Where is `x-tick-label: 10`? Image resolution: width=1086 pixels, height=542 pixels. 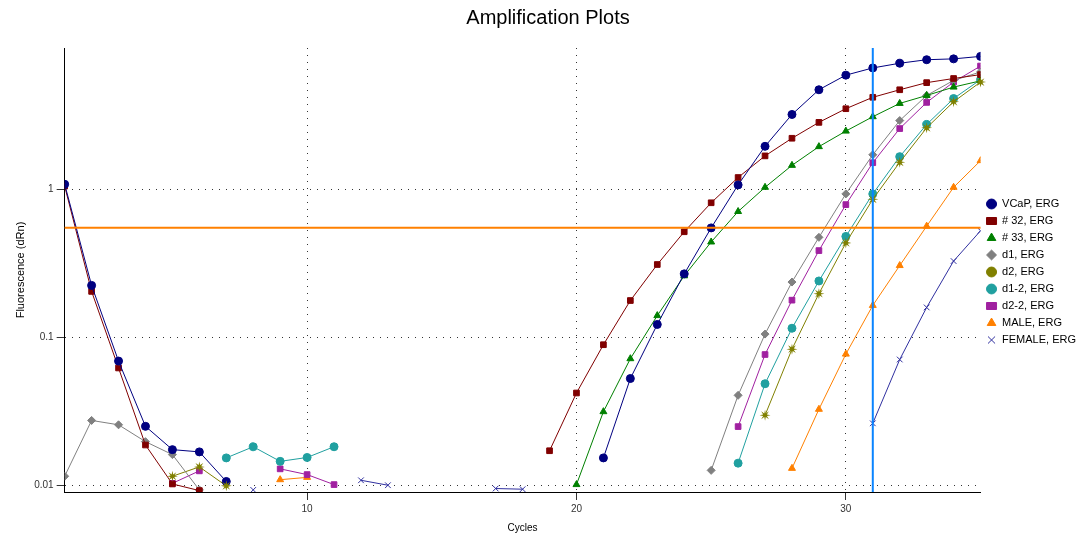 x-tick-label: 10 is located at coordinates (307, 508).